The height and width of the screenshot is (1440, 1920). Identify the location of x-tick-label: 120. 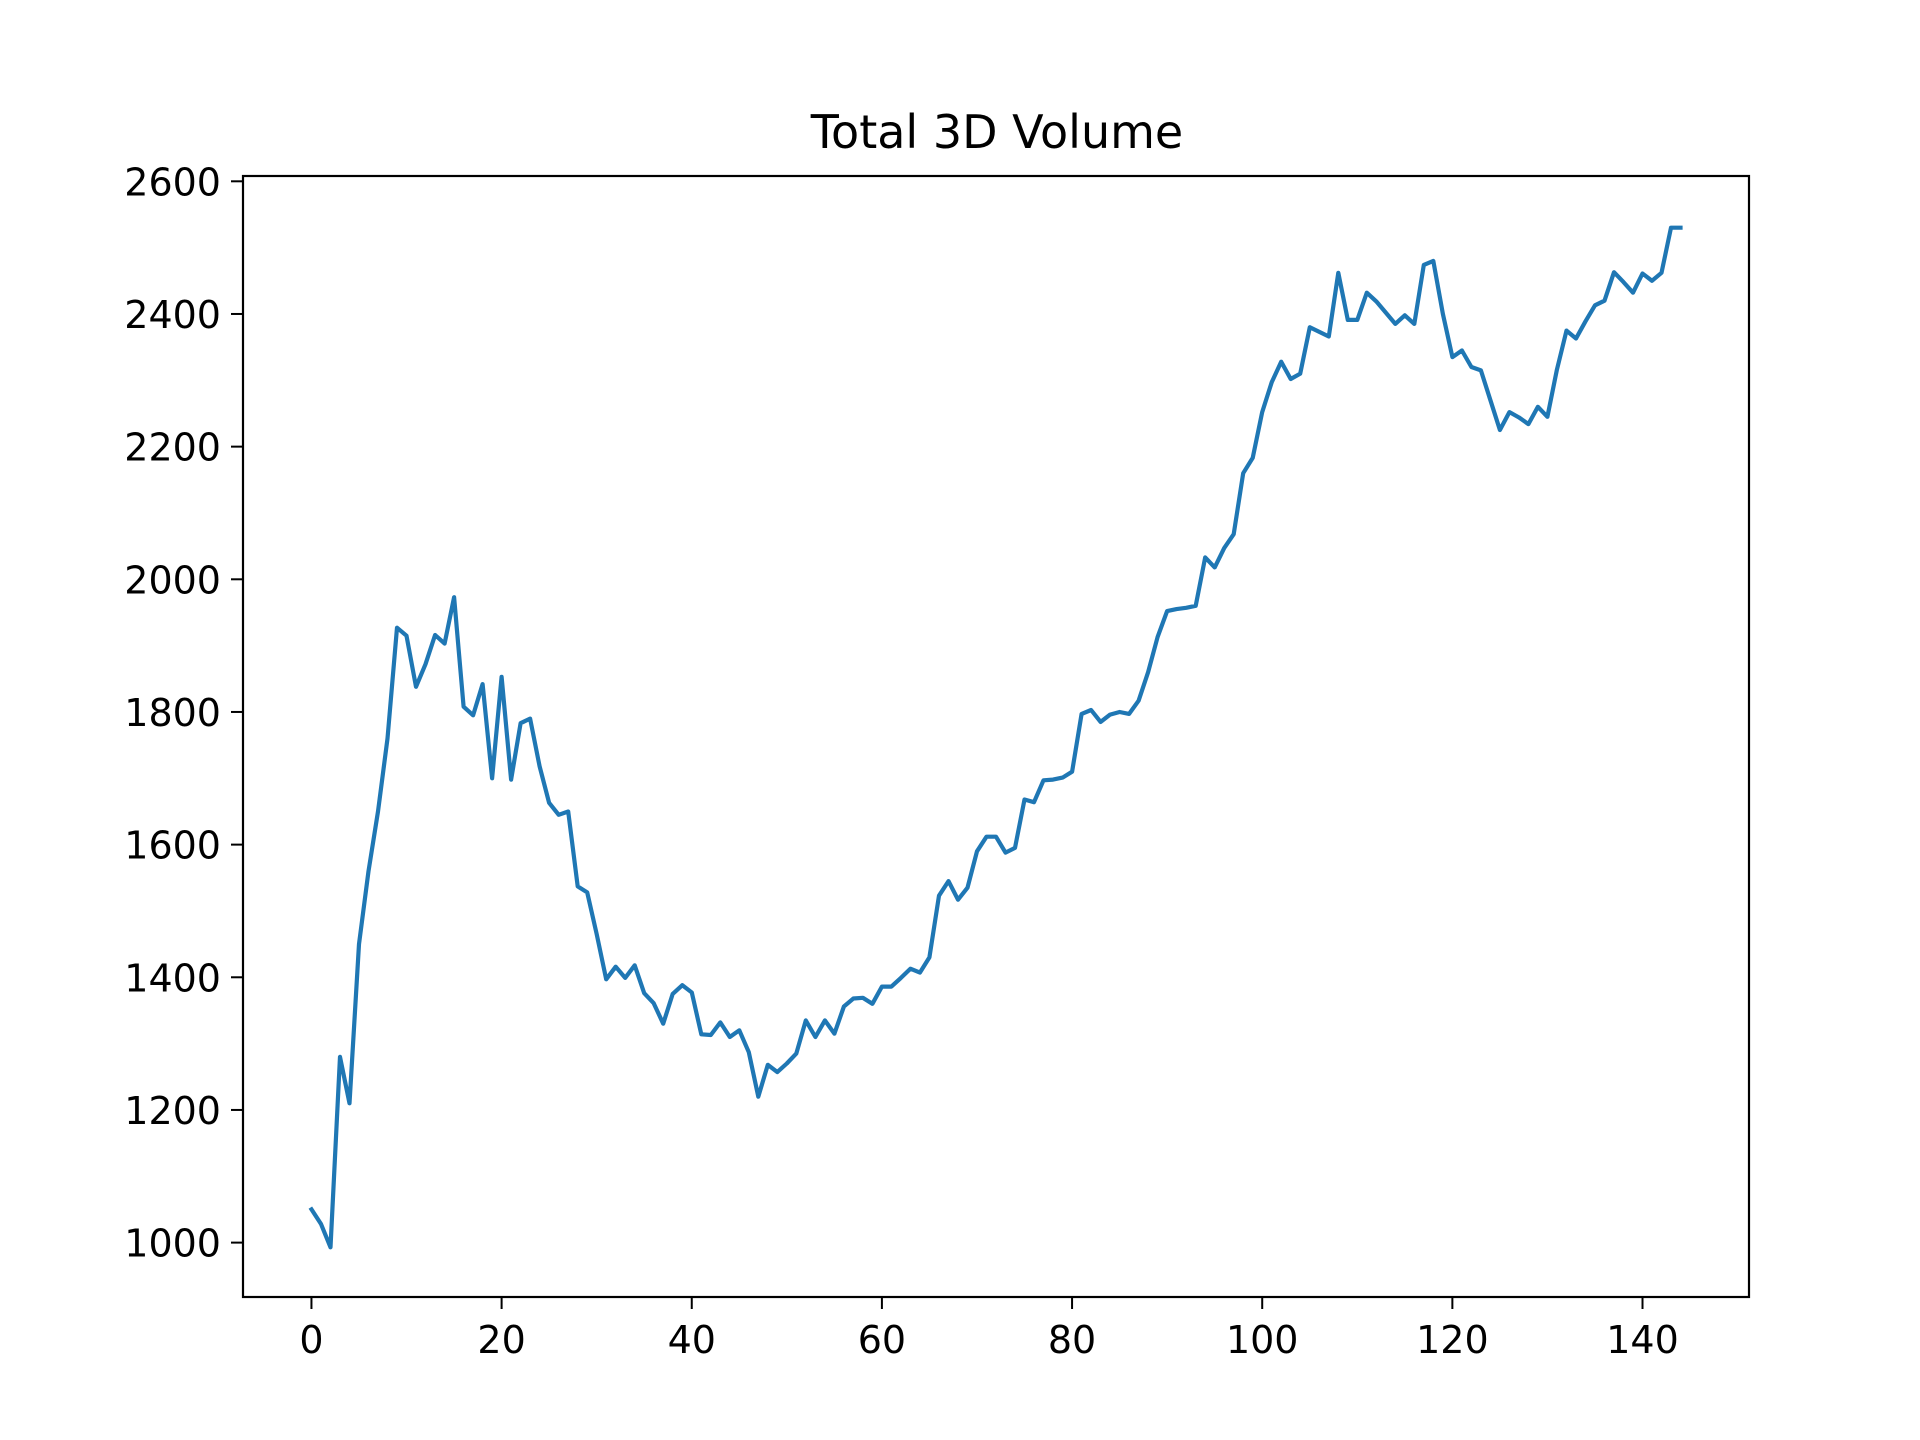
(1452, 1340).